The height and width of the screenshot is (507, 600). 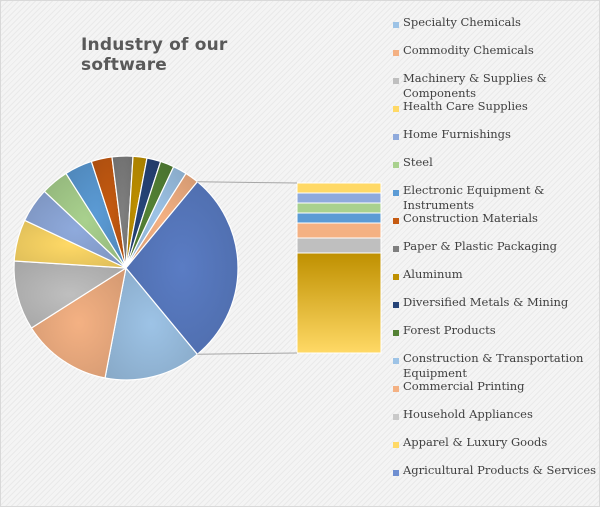 I want to click on legend-label: Forest Products, so click(x=449, y=330).